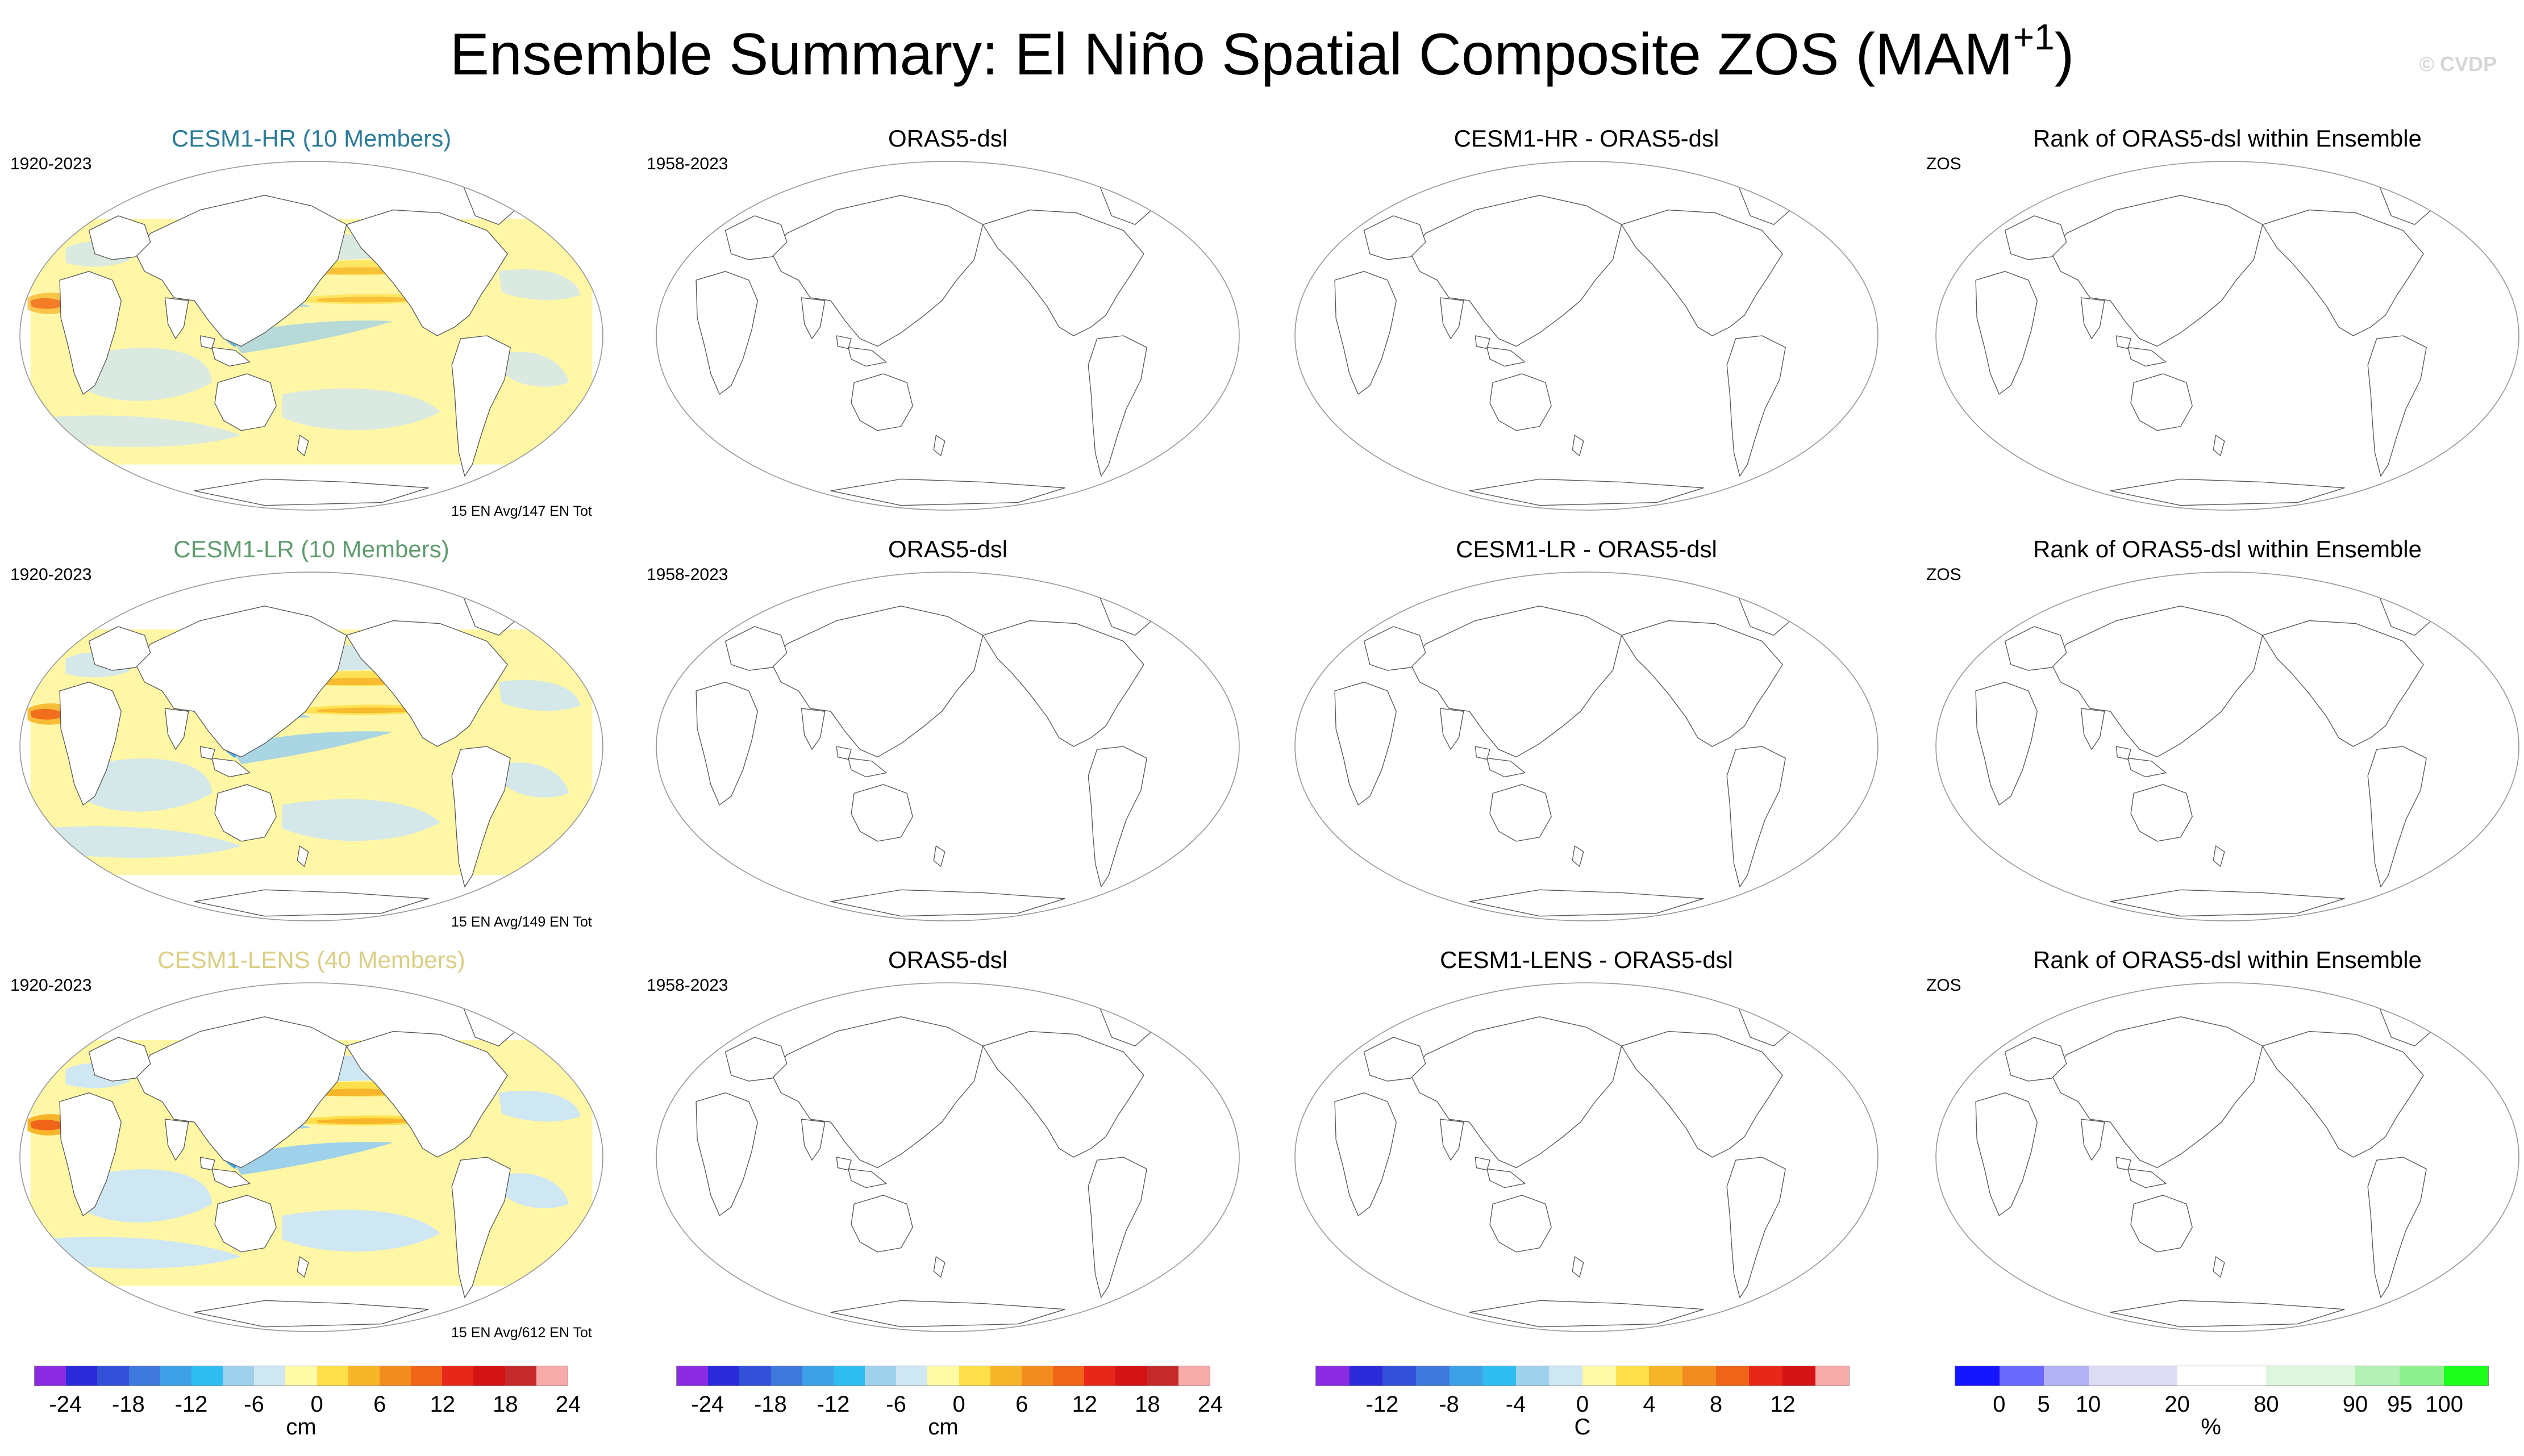 The height and width of the screenshot is (1456, 2524). Describe the element at coordinates (1649, 1404) in the screenshot. I see `colorbar-tick-label: 4` at that location.